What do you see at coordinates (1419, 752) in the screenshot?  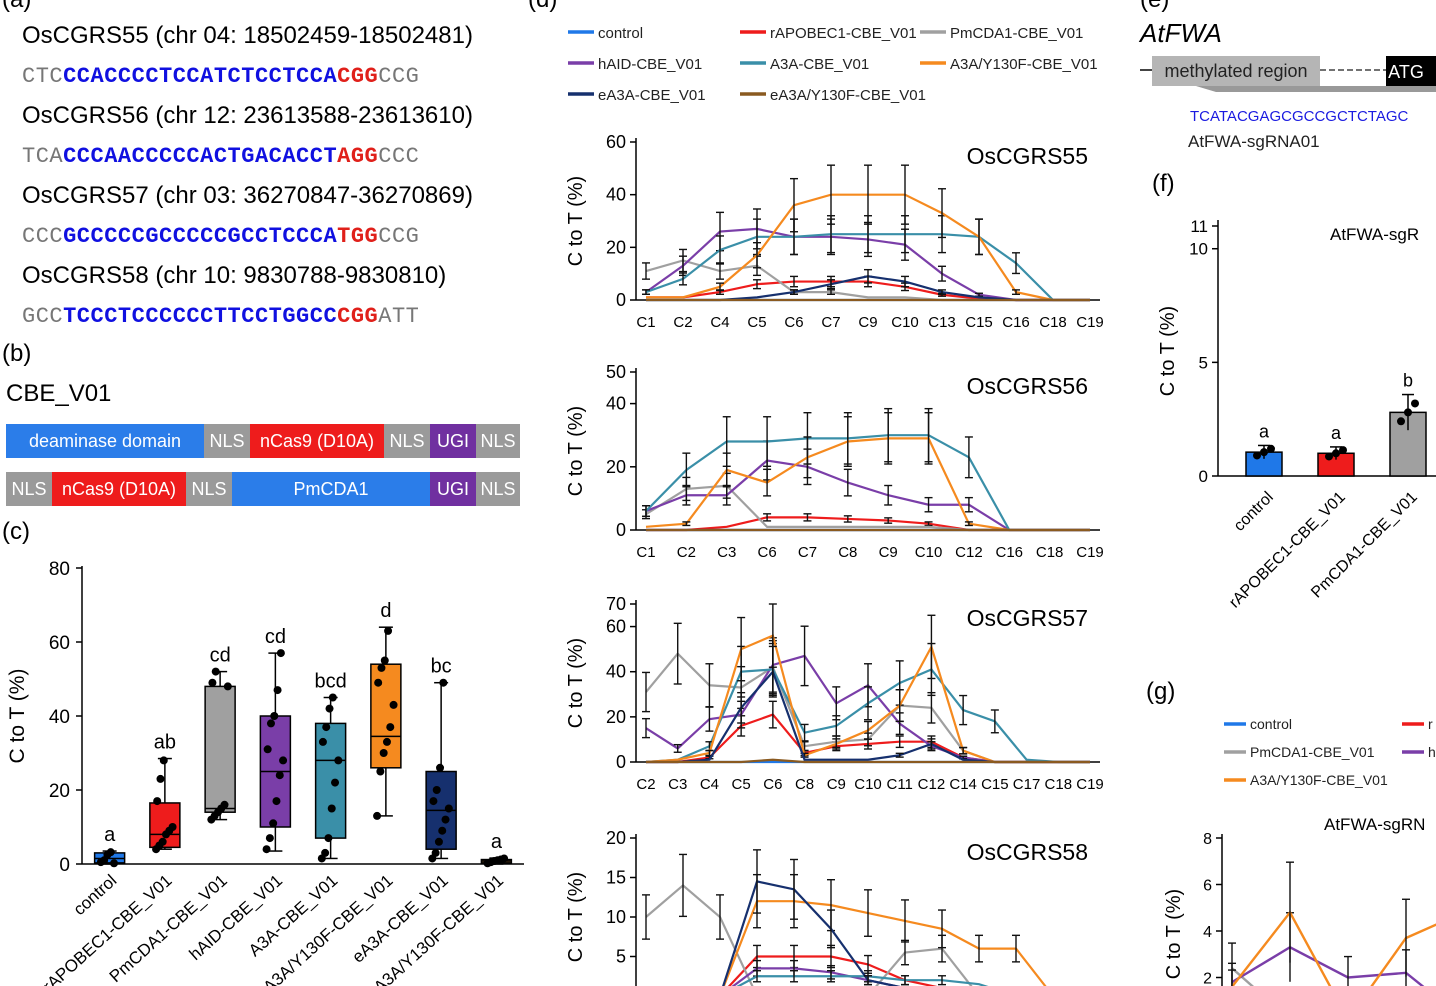 I see `legend-entry: h` at bounding box center [1419, 752].